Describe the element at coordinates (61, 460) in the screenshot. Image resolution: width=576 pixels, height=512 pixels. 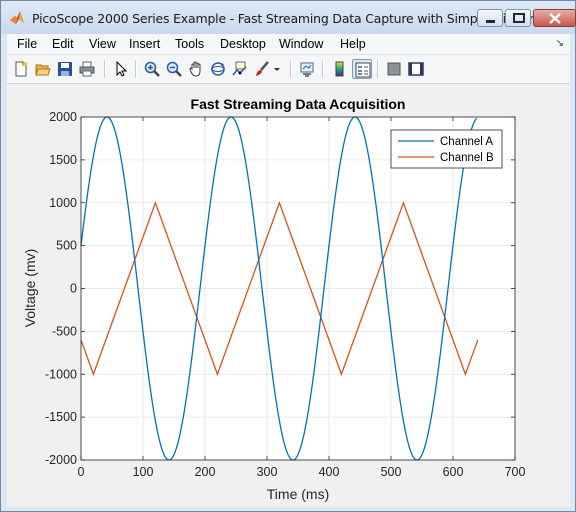
I see `y-tick-label: -2000` at that location.